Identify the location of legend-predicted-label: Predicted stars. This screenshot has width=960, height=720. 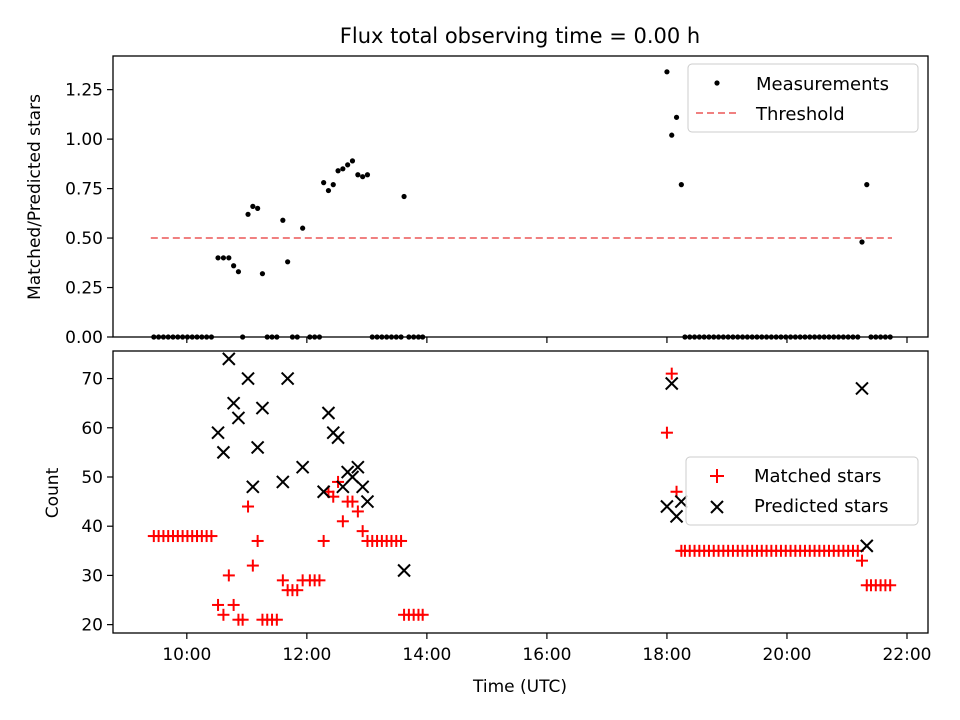
(821, 506).